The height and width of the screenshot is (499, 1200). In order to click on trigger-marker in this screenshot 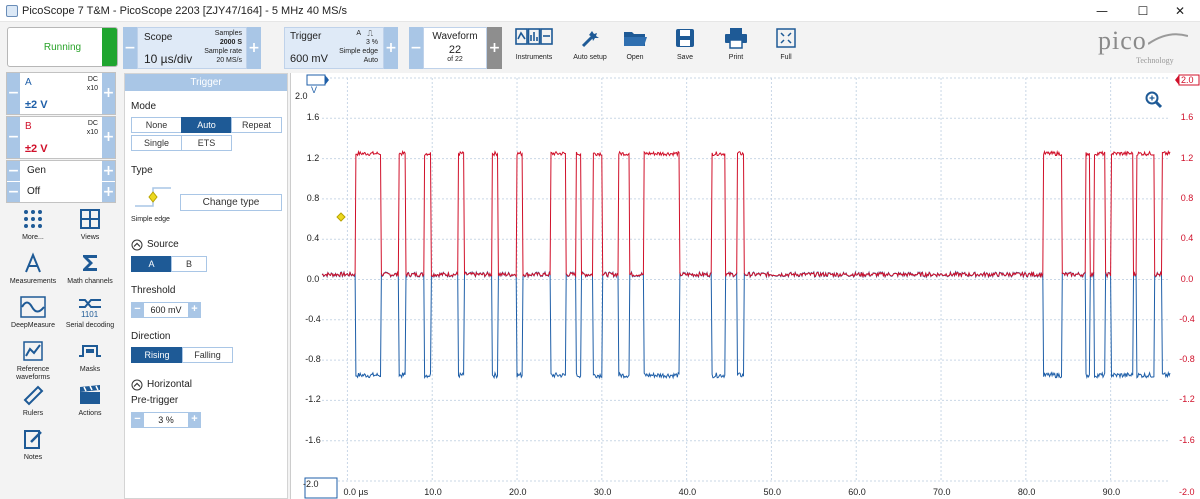, I will do `click(341, 217)`.